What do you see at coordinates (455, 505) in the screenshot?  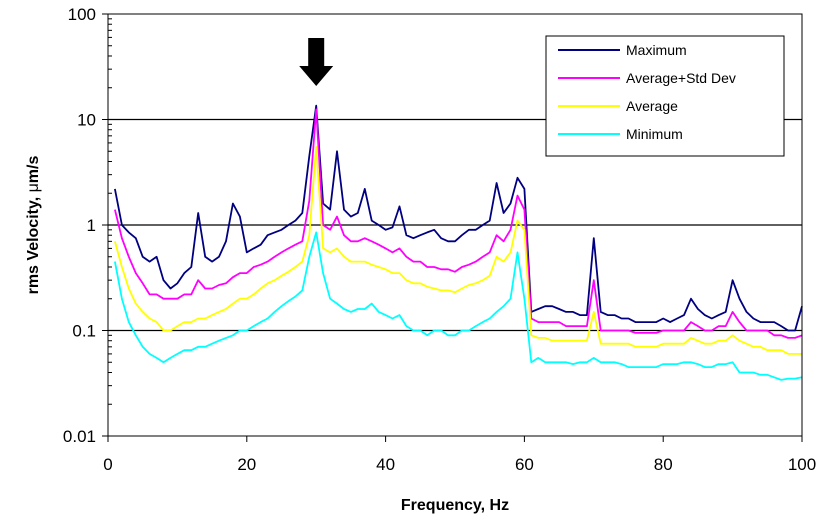 I see `x-axis-title: Frequency, Hz` at bounding box center [455, 505].